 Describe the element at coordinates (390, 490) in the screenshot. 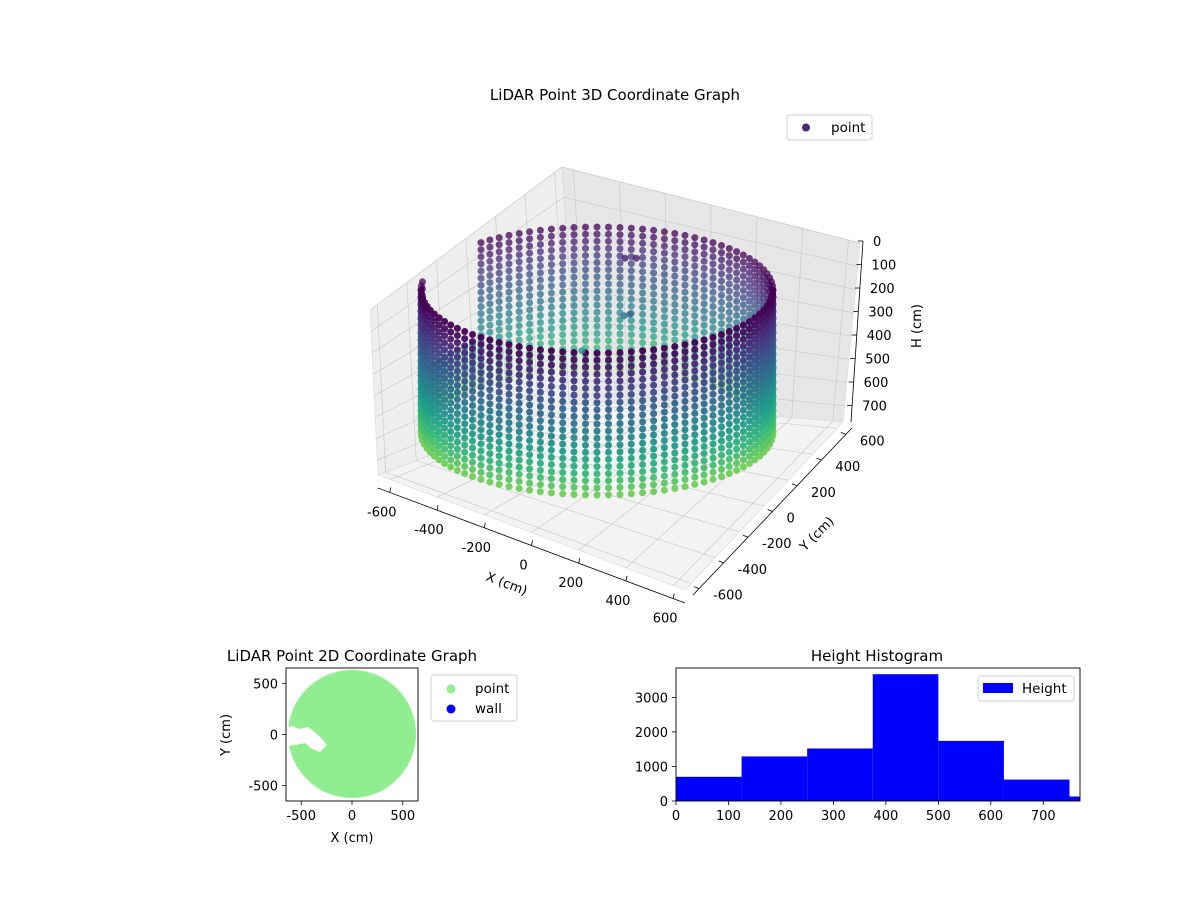

I see `chart-3d-x-tick` at that location.